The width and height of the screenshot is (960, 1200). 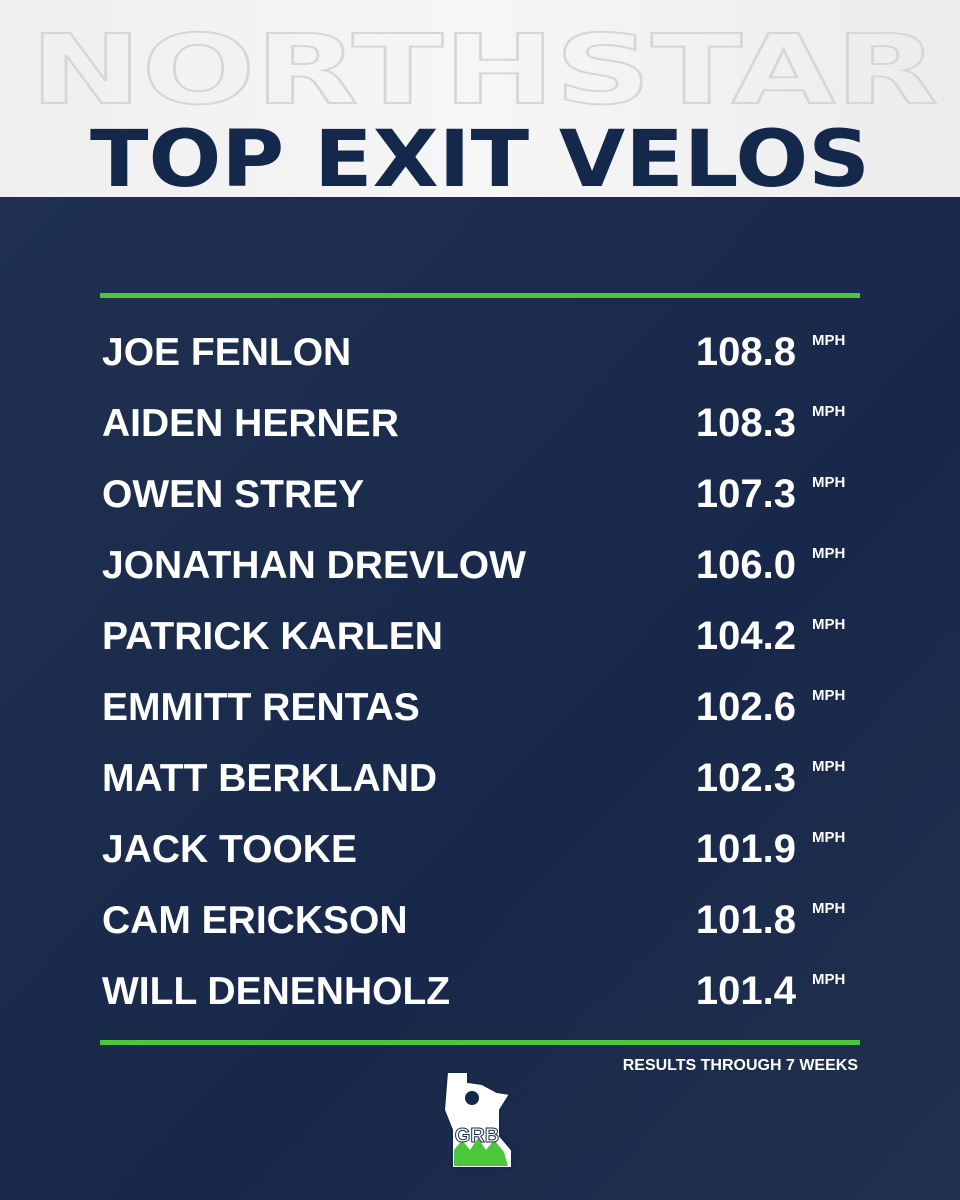 What do you see at coordinates (276, 991) in the screenshot?
I see `player-name: WILL DENENHOLZ` at bounding box center [276, 991].